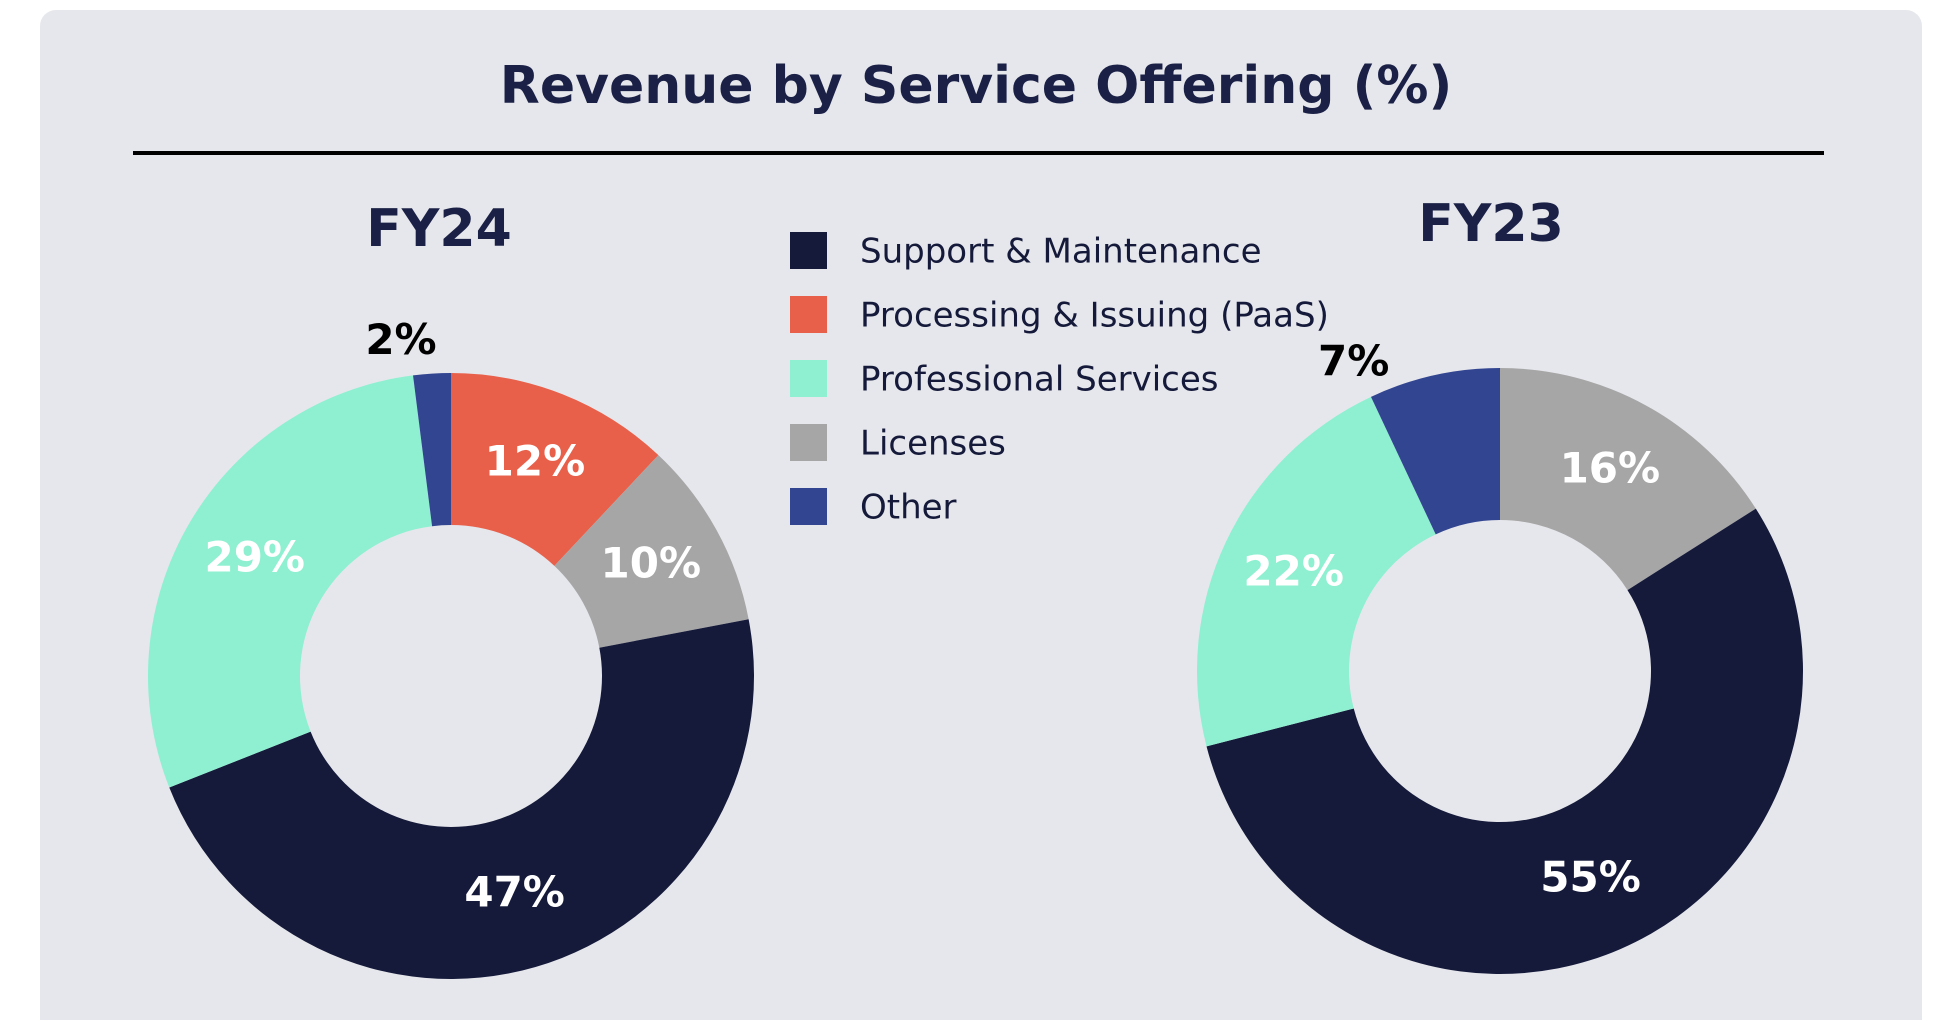  What do you see at coordinates (1590, 877) in the screenshot?
I see `value-label: 55%` at bounding box center [1590, 877].